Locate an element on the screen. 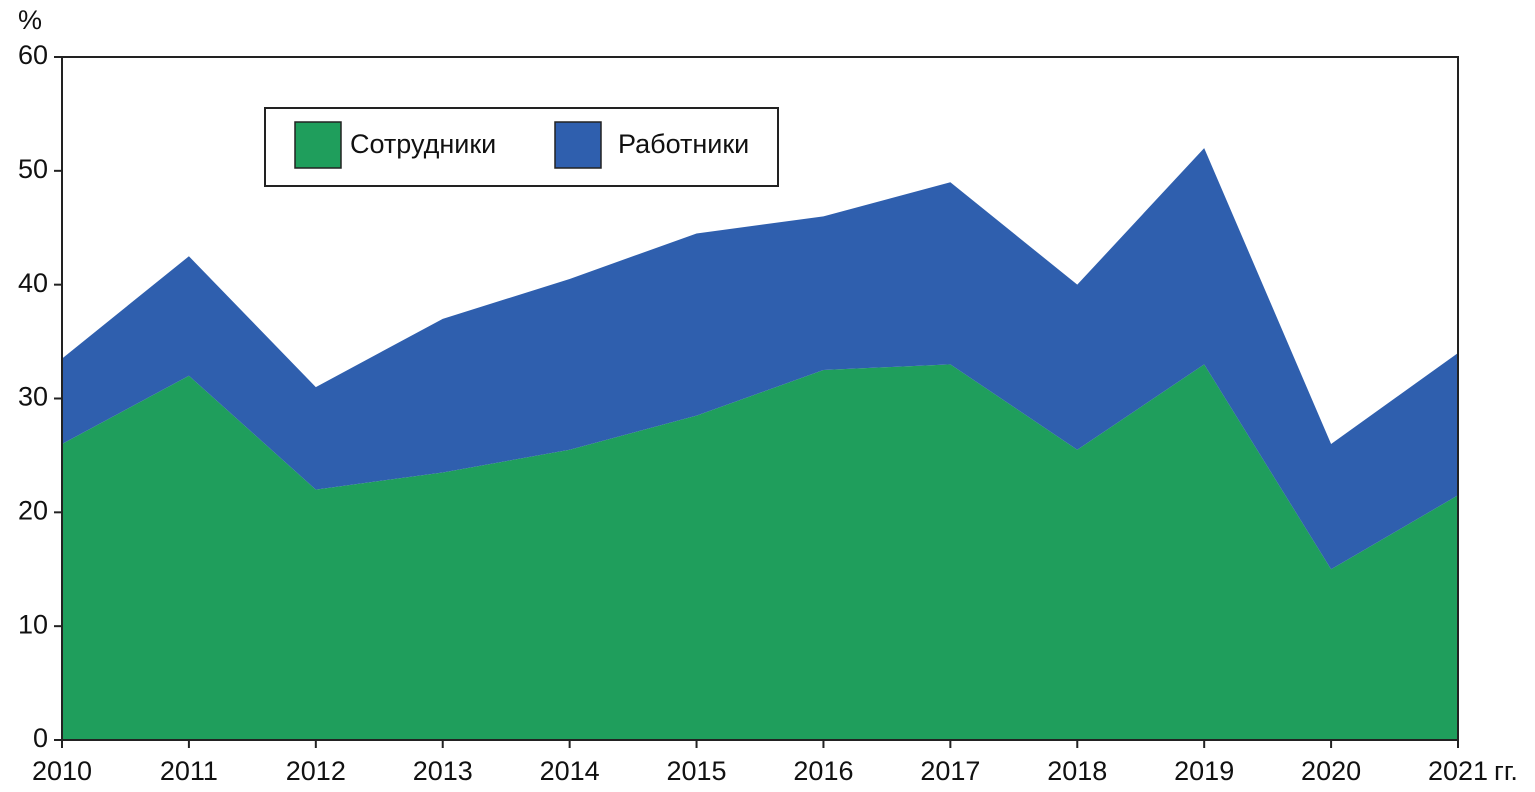 Image resolution: width=1535 pixels, height=792 pixels. x-tick-label: 2013 is located at coordinates (443, 771).